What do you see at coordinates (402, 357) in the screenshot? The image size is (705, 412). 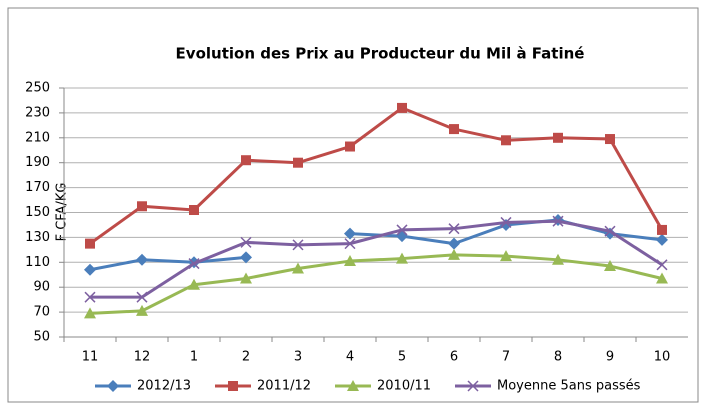 I see `x-tick-label: 5` at bounding box center [402, 357].